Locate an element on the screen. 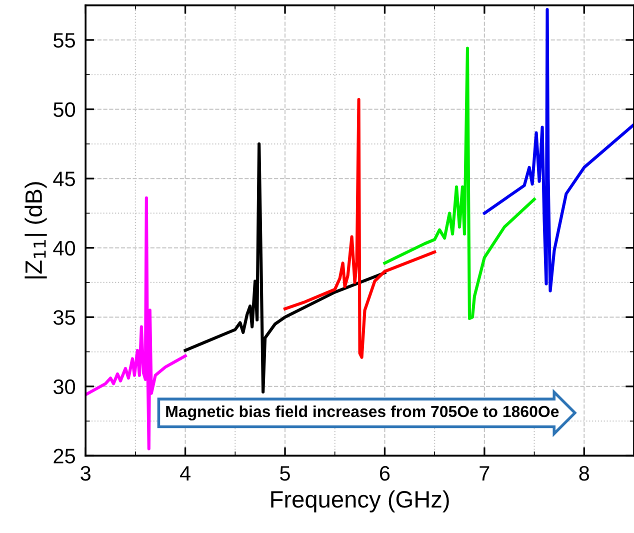  x-tick-label: 4 is located at coordinates (185, 473).